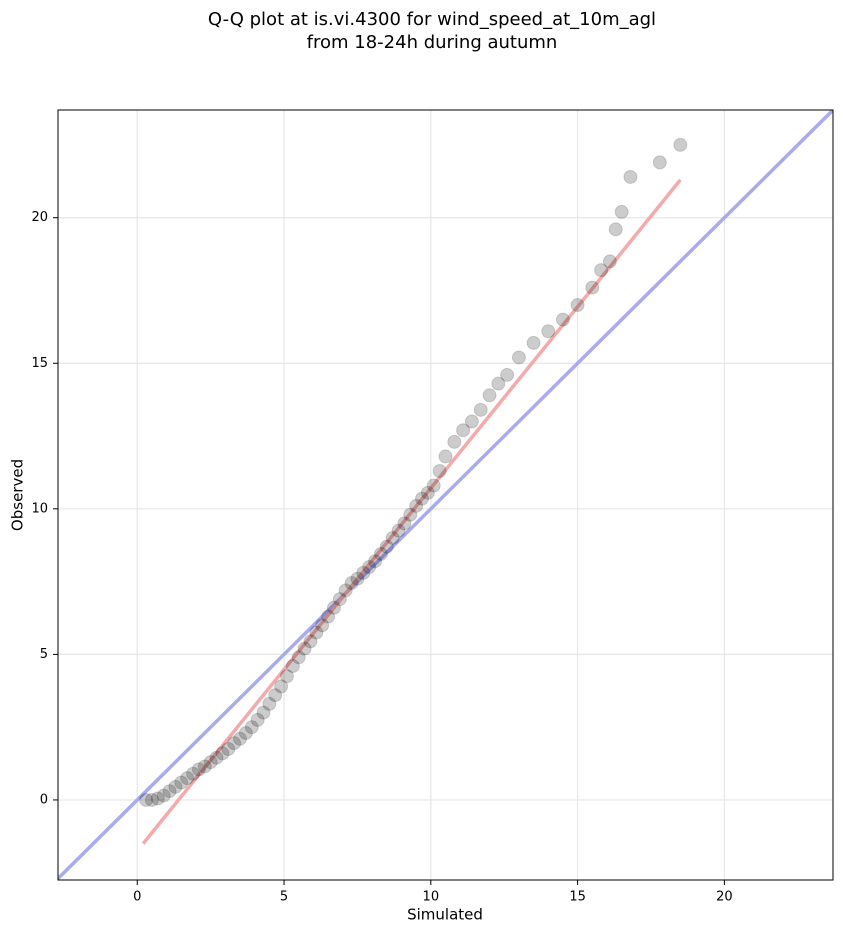 The width and height of the screenshot is (843, 938). I want to click on y-tick-label: 20, so click(39, 217).